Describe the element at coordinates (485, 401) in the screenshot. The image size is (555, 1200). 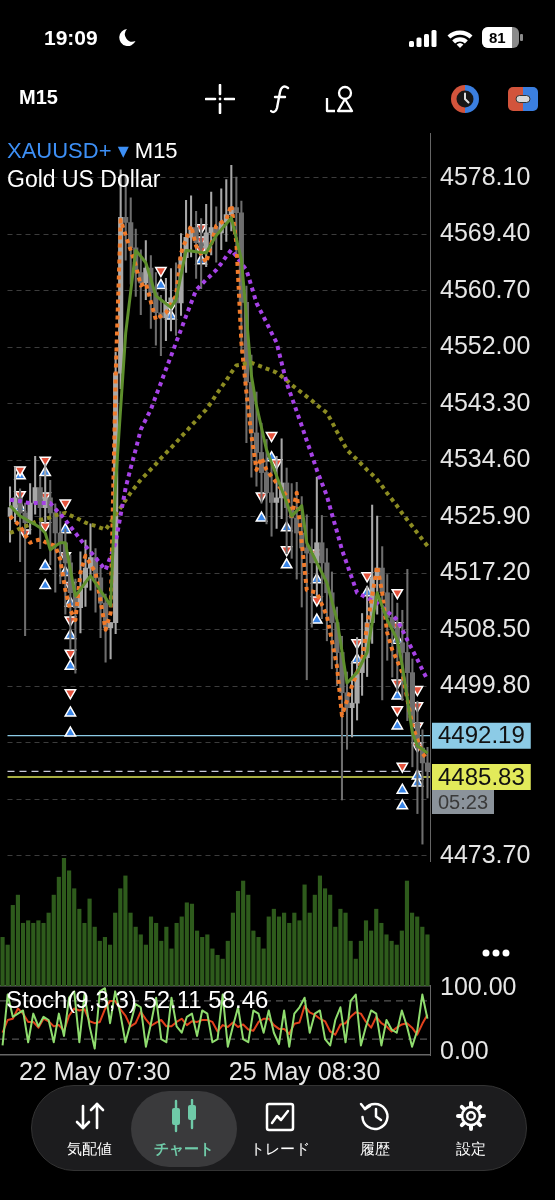
I see `y-tick-label: 4543.30` at that location.